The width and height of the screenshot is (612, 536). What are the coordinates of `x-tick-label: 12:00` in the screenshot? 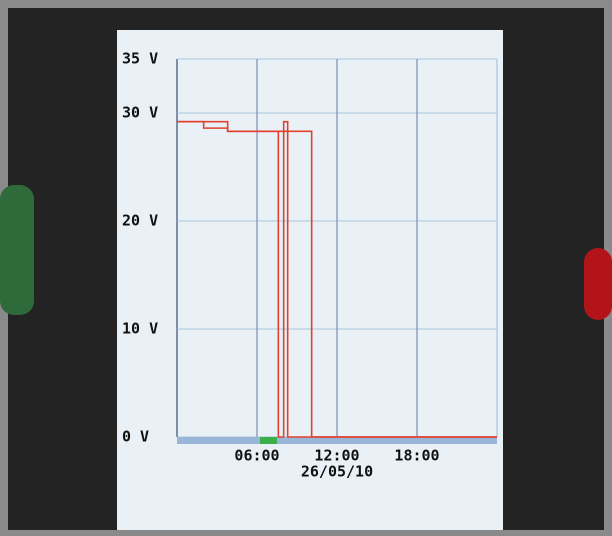 It's located at (336, 456).